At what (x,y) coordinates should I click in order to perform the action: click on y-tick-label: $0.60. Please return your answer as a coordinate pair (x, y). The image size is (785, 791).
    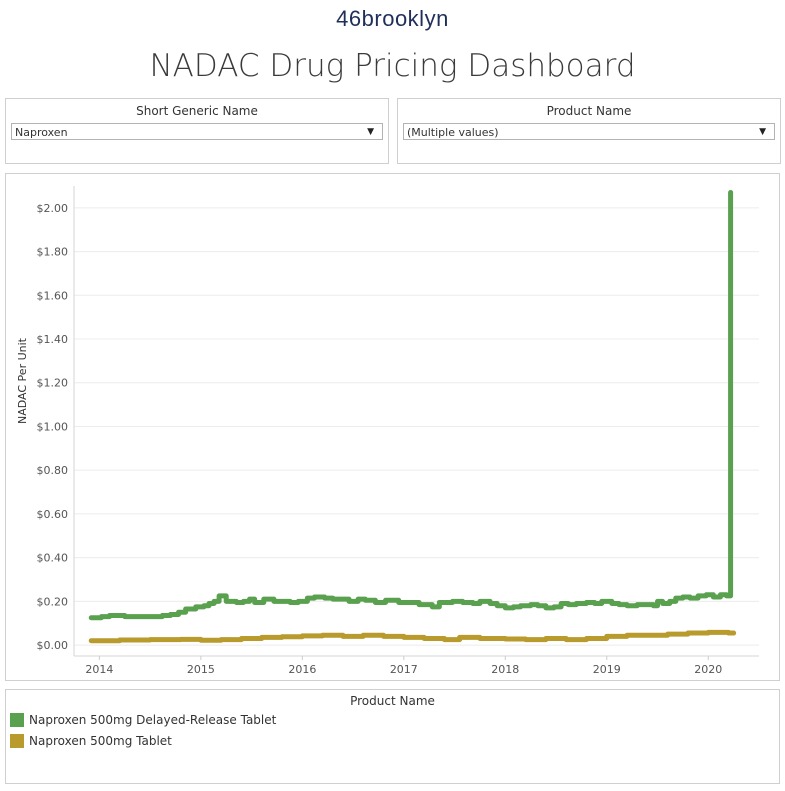
    Looking at the image, I should click on (53, 514).